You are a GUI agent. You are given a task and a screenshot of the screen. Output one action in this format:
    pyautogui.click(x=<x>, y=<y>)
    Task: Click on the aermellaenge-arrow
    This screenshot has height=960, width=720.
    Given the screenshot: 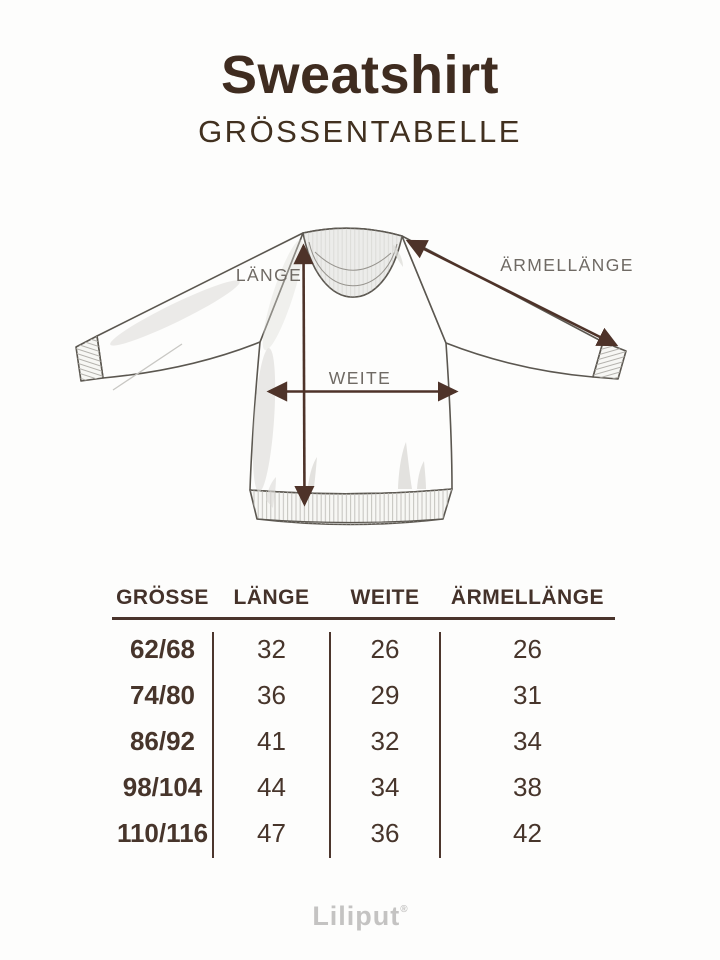 What is the action you would take?
    pyautogui.click(x=512, y=293)
    